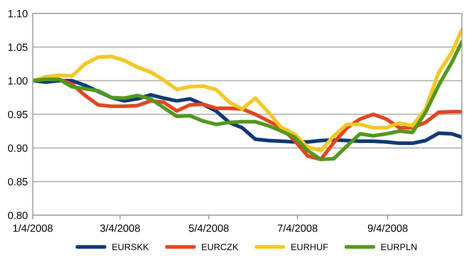 This screenshot has width=468, height=269. I want to click on y-tick-label: 0.80, so click(18, 216).